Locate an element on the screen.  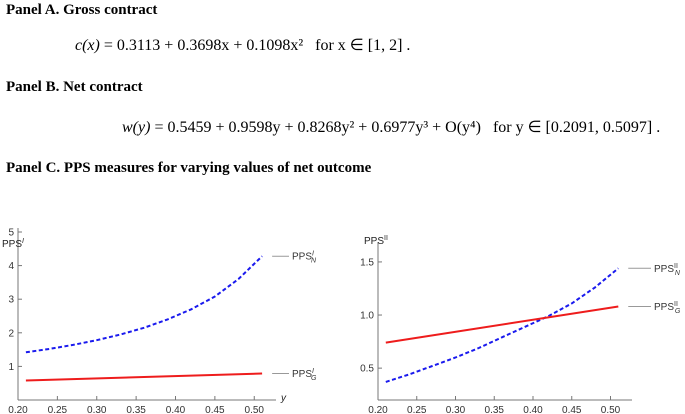
y-tick-label: 5 is located at coordinates (11, 233).